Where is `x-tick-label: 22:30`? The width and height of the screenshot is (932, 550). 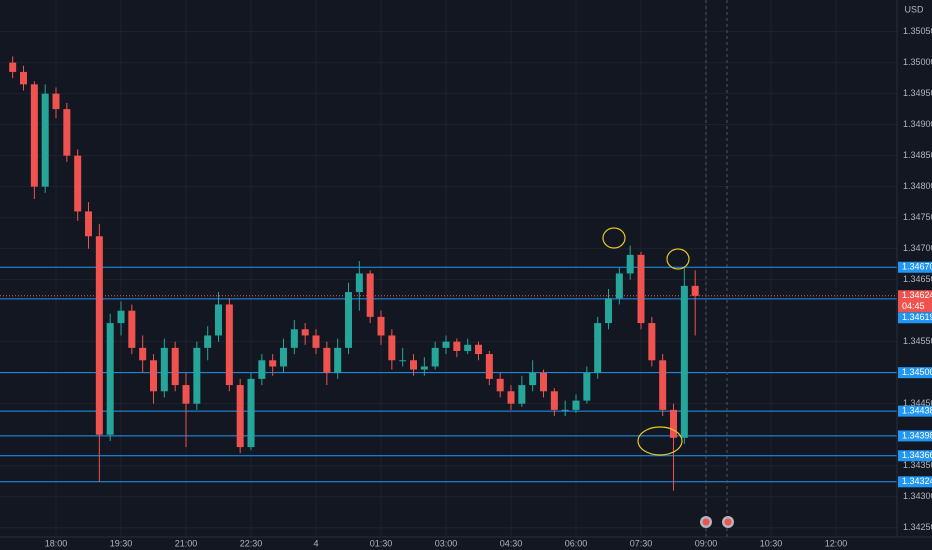
x-tick-label: 22:30 is located at coordinates (251, 543).